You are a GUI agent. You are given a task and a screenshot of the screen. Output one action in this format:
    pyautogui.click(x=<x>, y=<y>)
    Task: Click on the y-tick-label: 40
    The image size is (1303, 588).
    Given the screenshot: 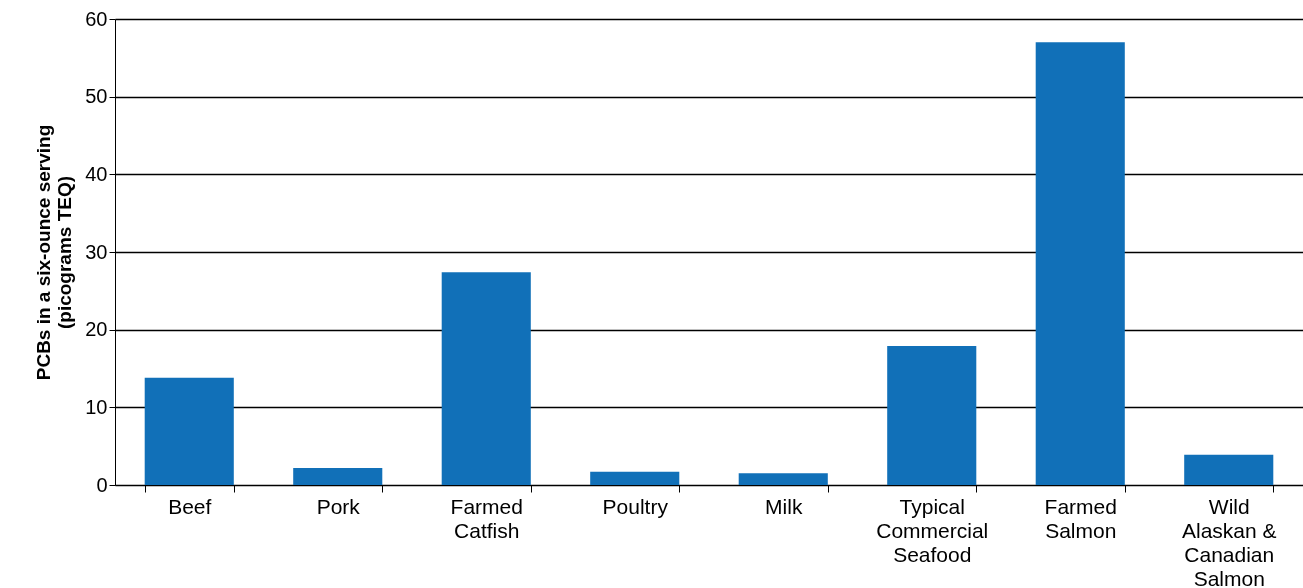 What is the action you would take?
    pyautogui.click(x=96, y=173)
    